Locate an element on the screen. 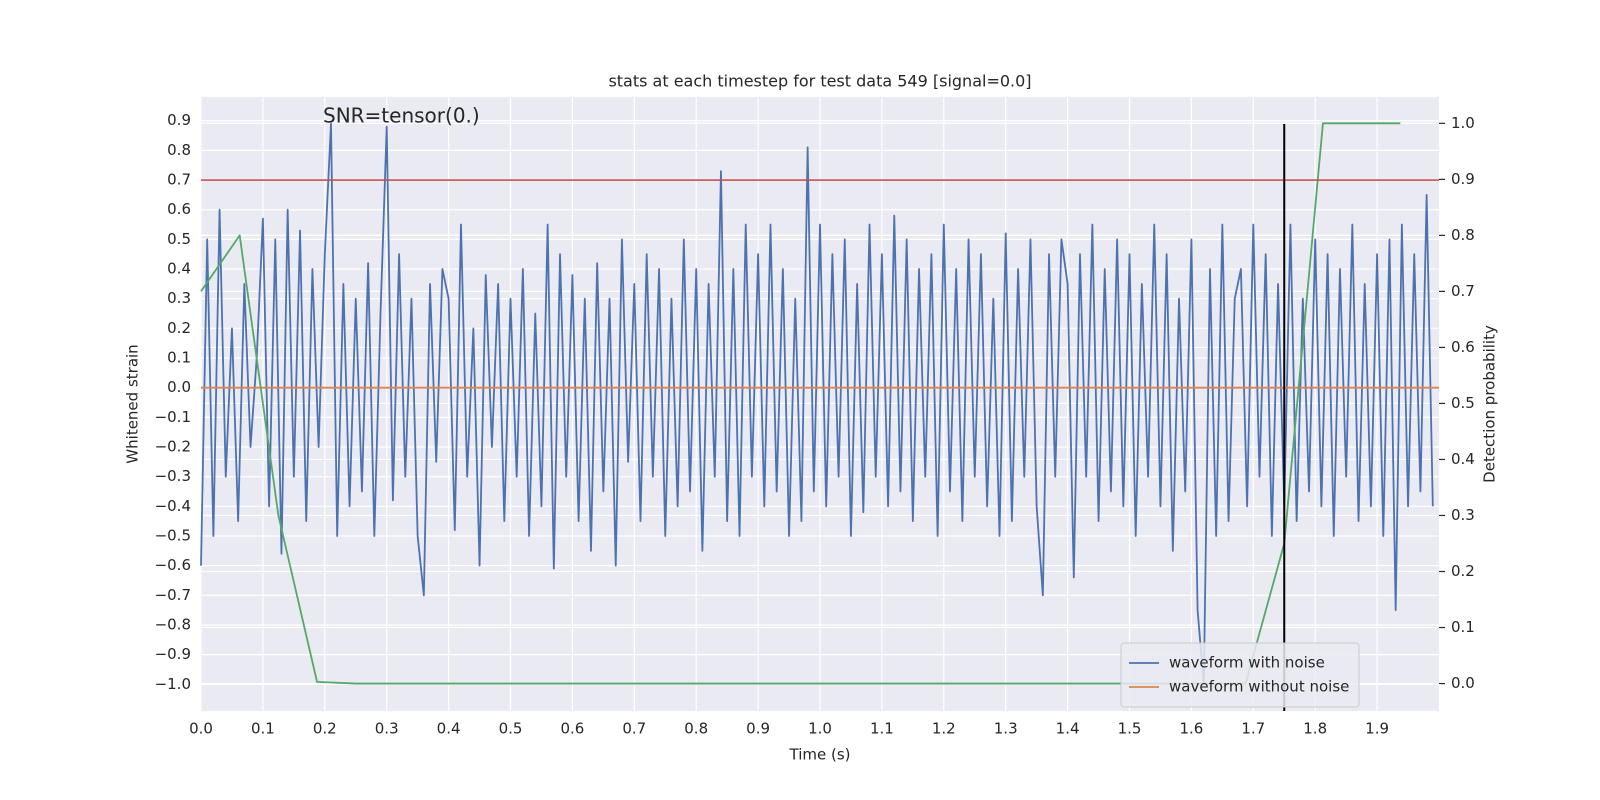 Image resolution: width=1600 pixels, height=800 pixels. y-tick-label: 0.3 is located at coordinates (179, 298).